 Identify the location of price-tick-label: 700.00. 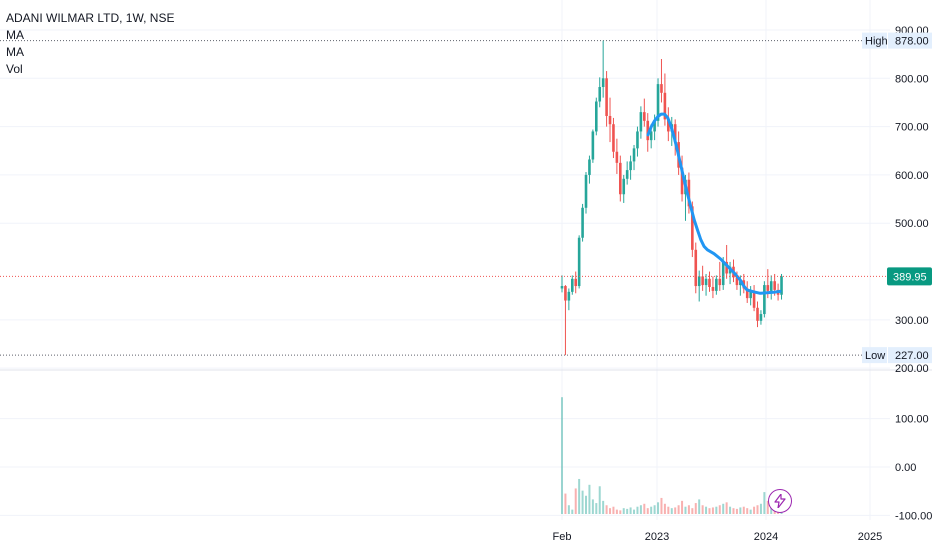
(912, 128).